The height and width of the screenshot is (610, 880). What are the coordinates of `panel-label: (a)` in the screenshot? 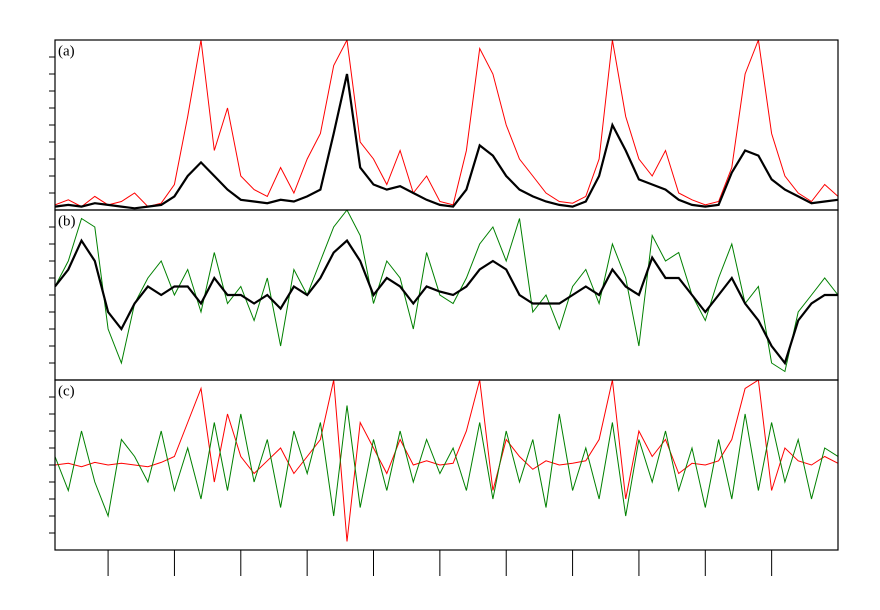 It's located at (66, 51).